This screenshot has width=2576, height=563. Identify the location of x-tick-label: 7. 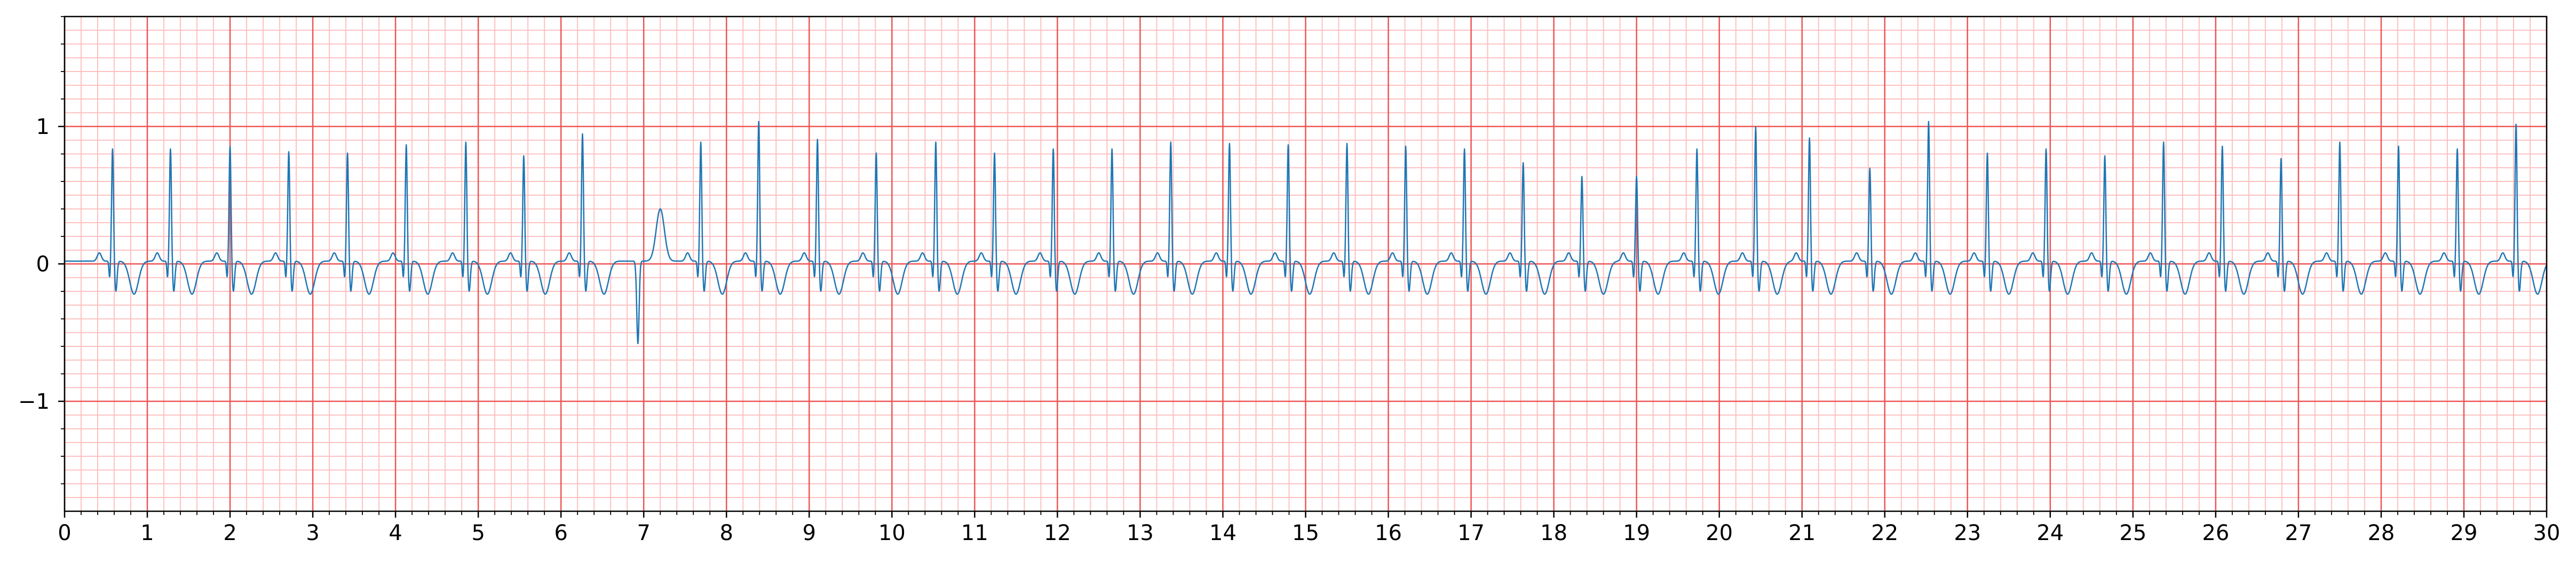
(644, 533).